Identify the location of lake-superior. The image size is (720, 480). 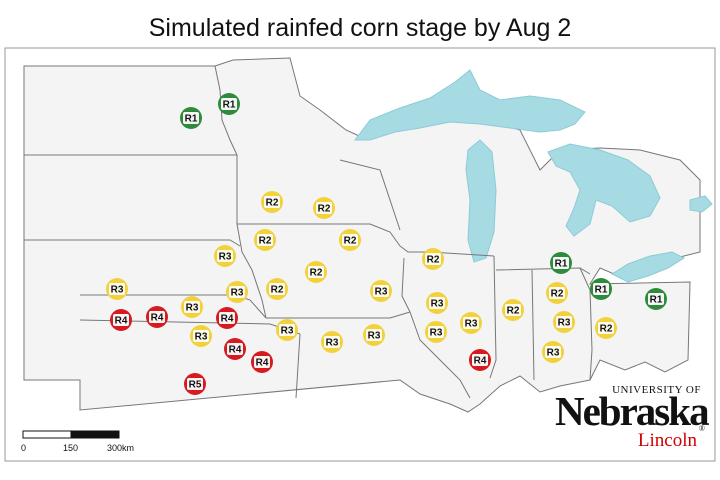
(470, 105).